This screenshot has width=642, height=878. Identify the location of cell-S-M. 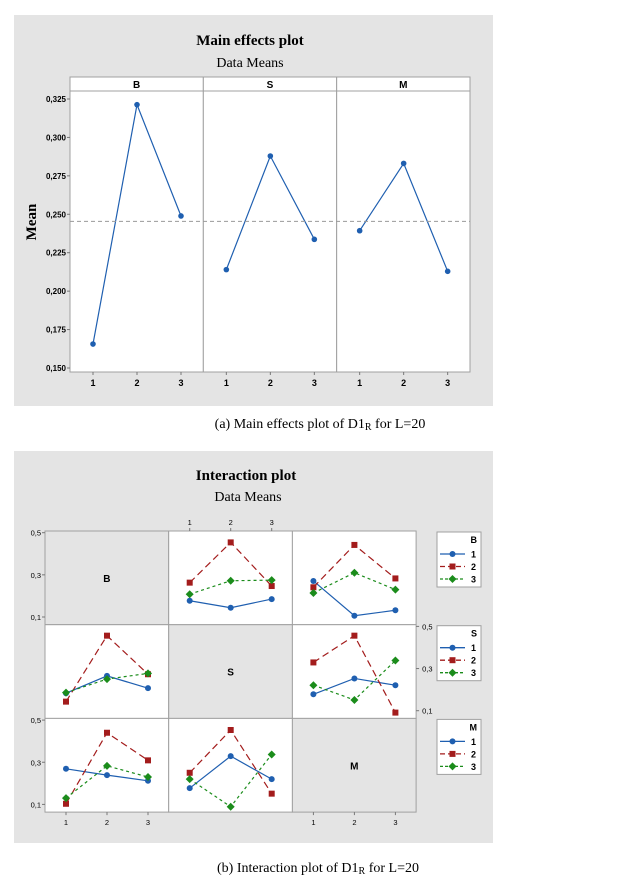
(354, 671).